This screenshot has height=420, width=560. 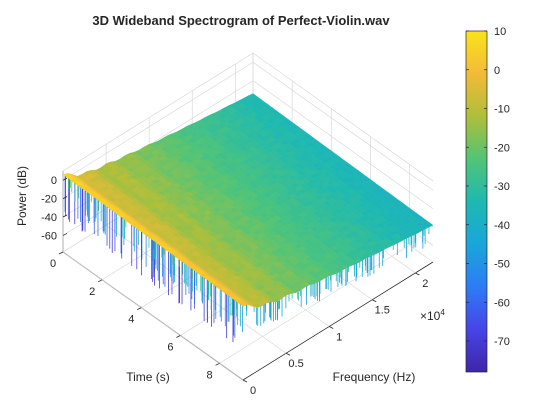 What do you see at coordinates (442, 312) in the screenshot?
I see `frequency-exponent-power: 4` at bounding box center [442, 312].